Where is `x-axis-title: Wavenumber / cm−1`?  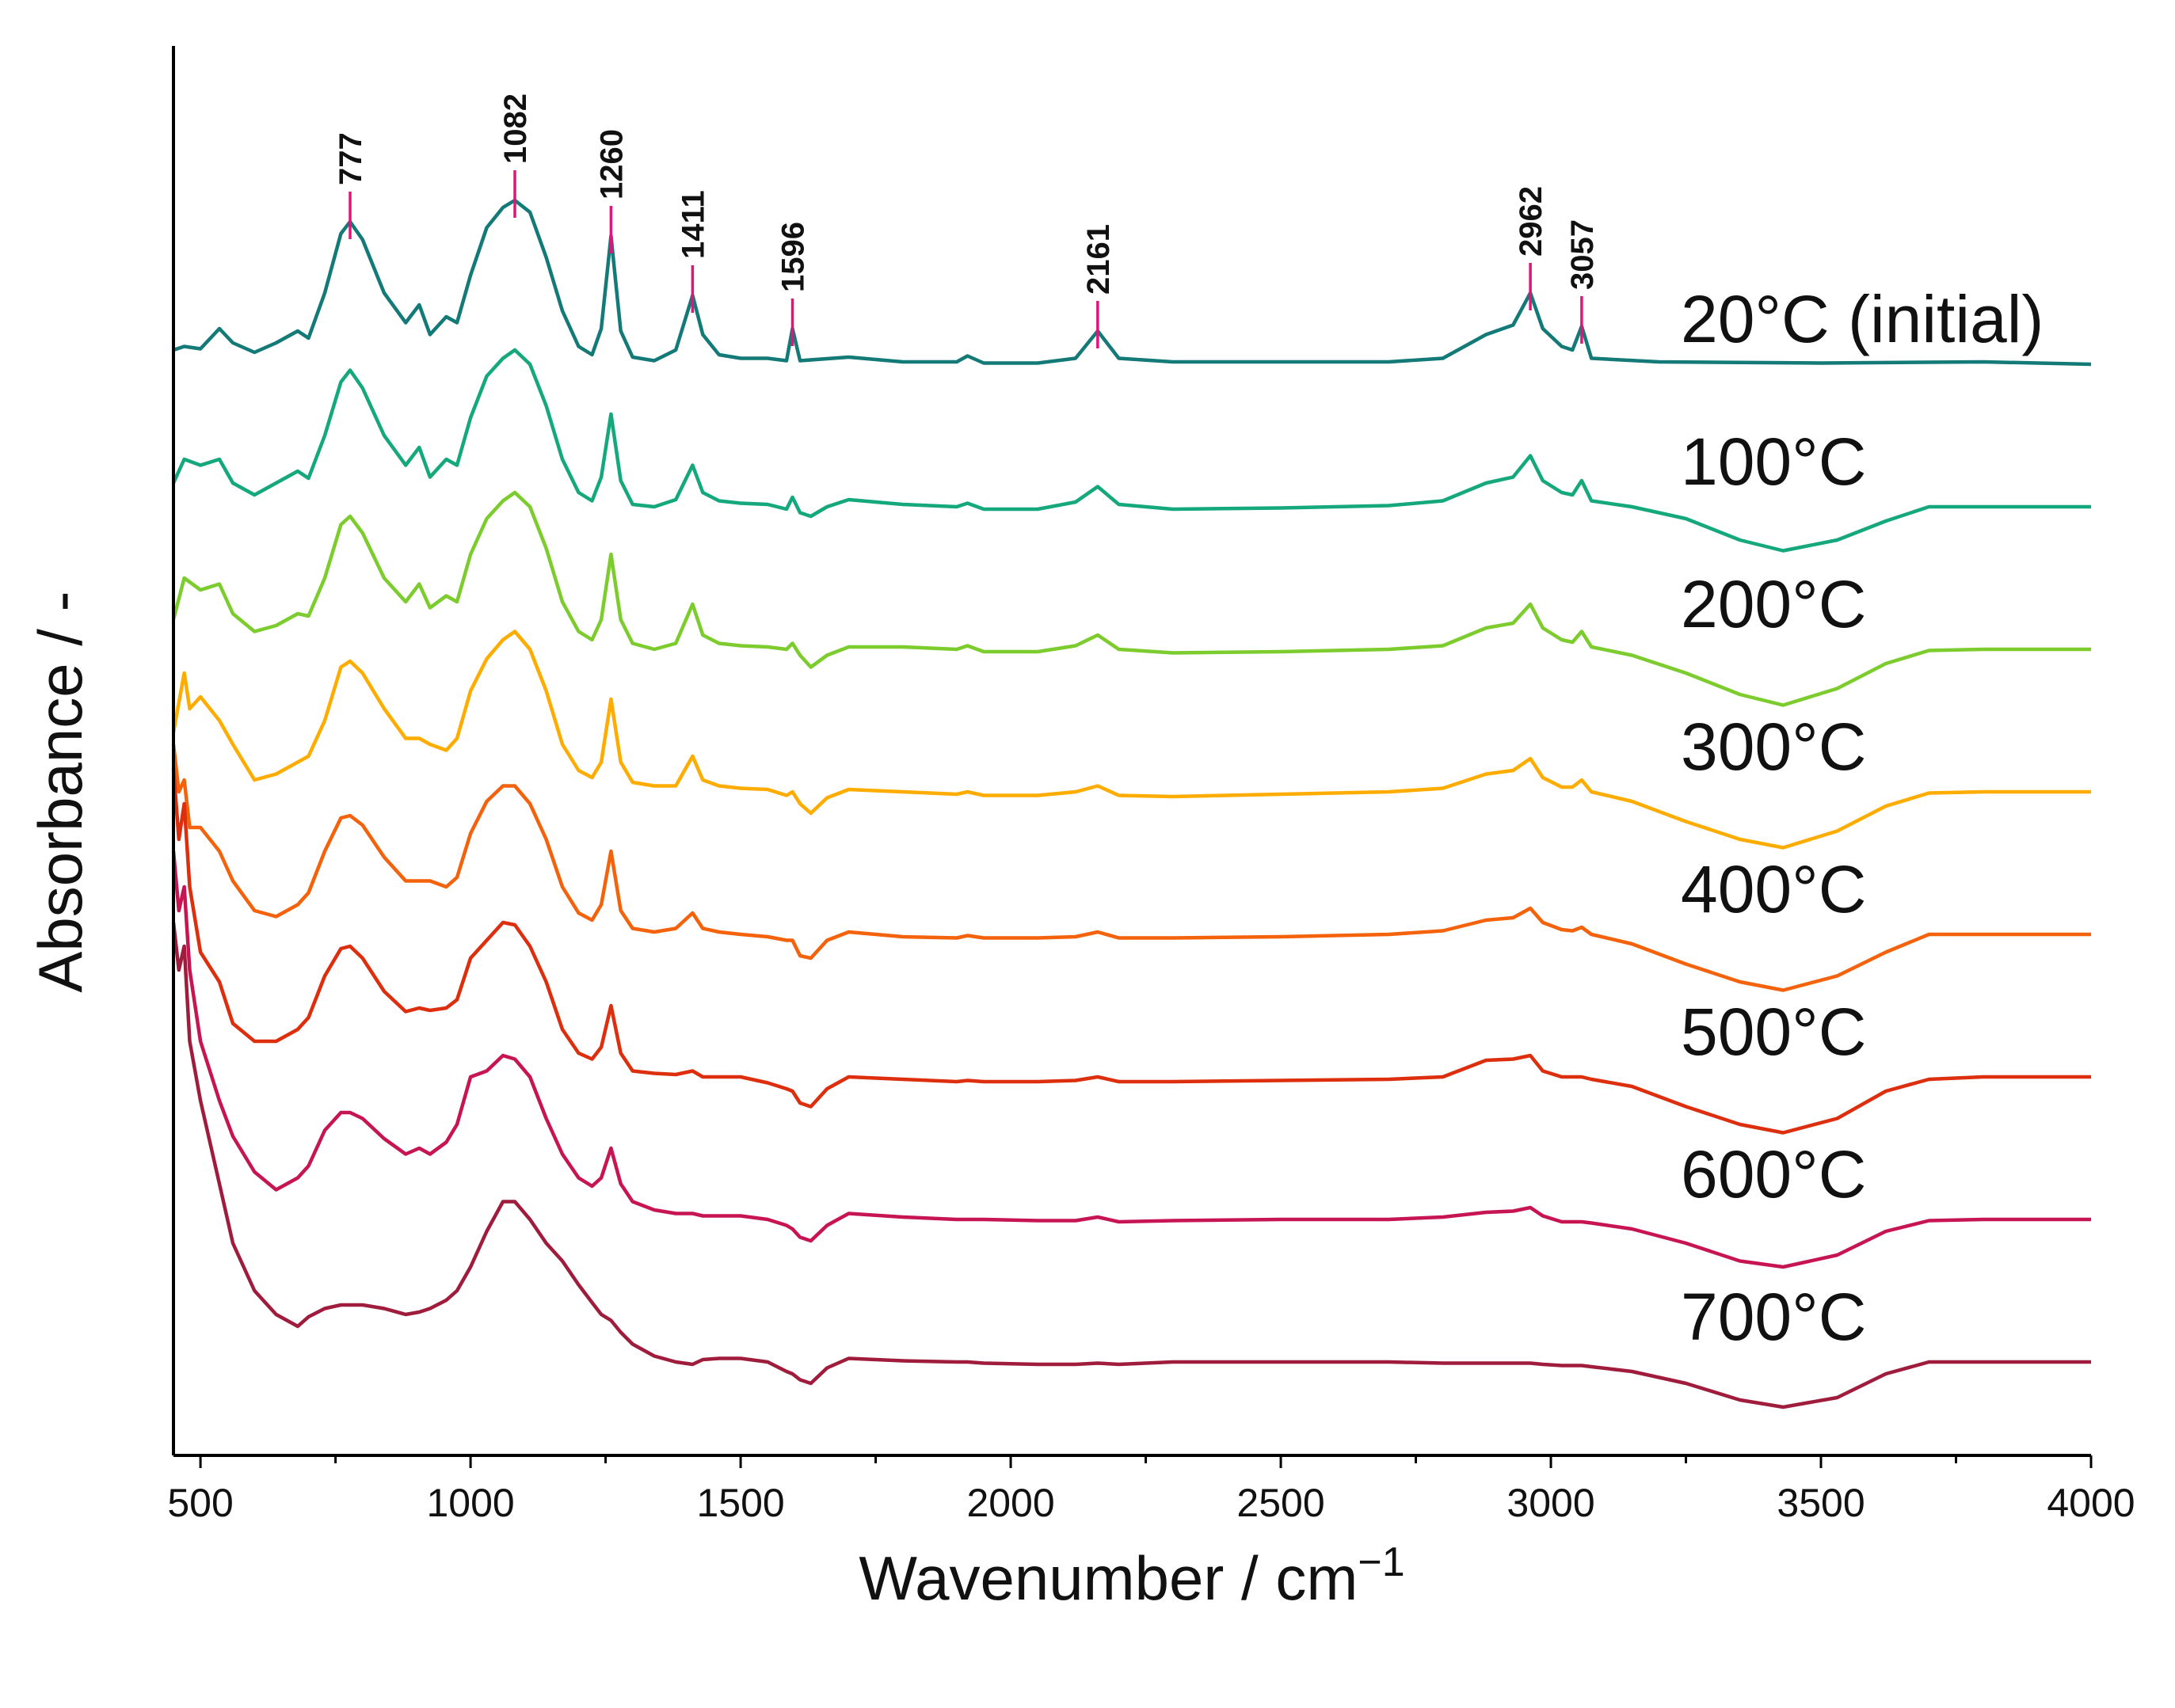
x-axis-title: Wavenumber / cm−1 is located at coordinates (1131, 1576).